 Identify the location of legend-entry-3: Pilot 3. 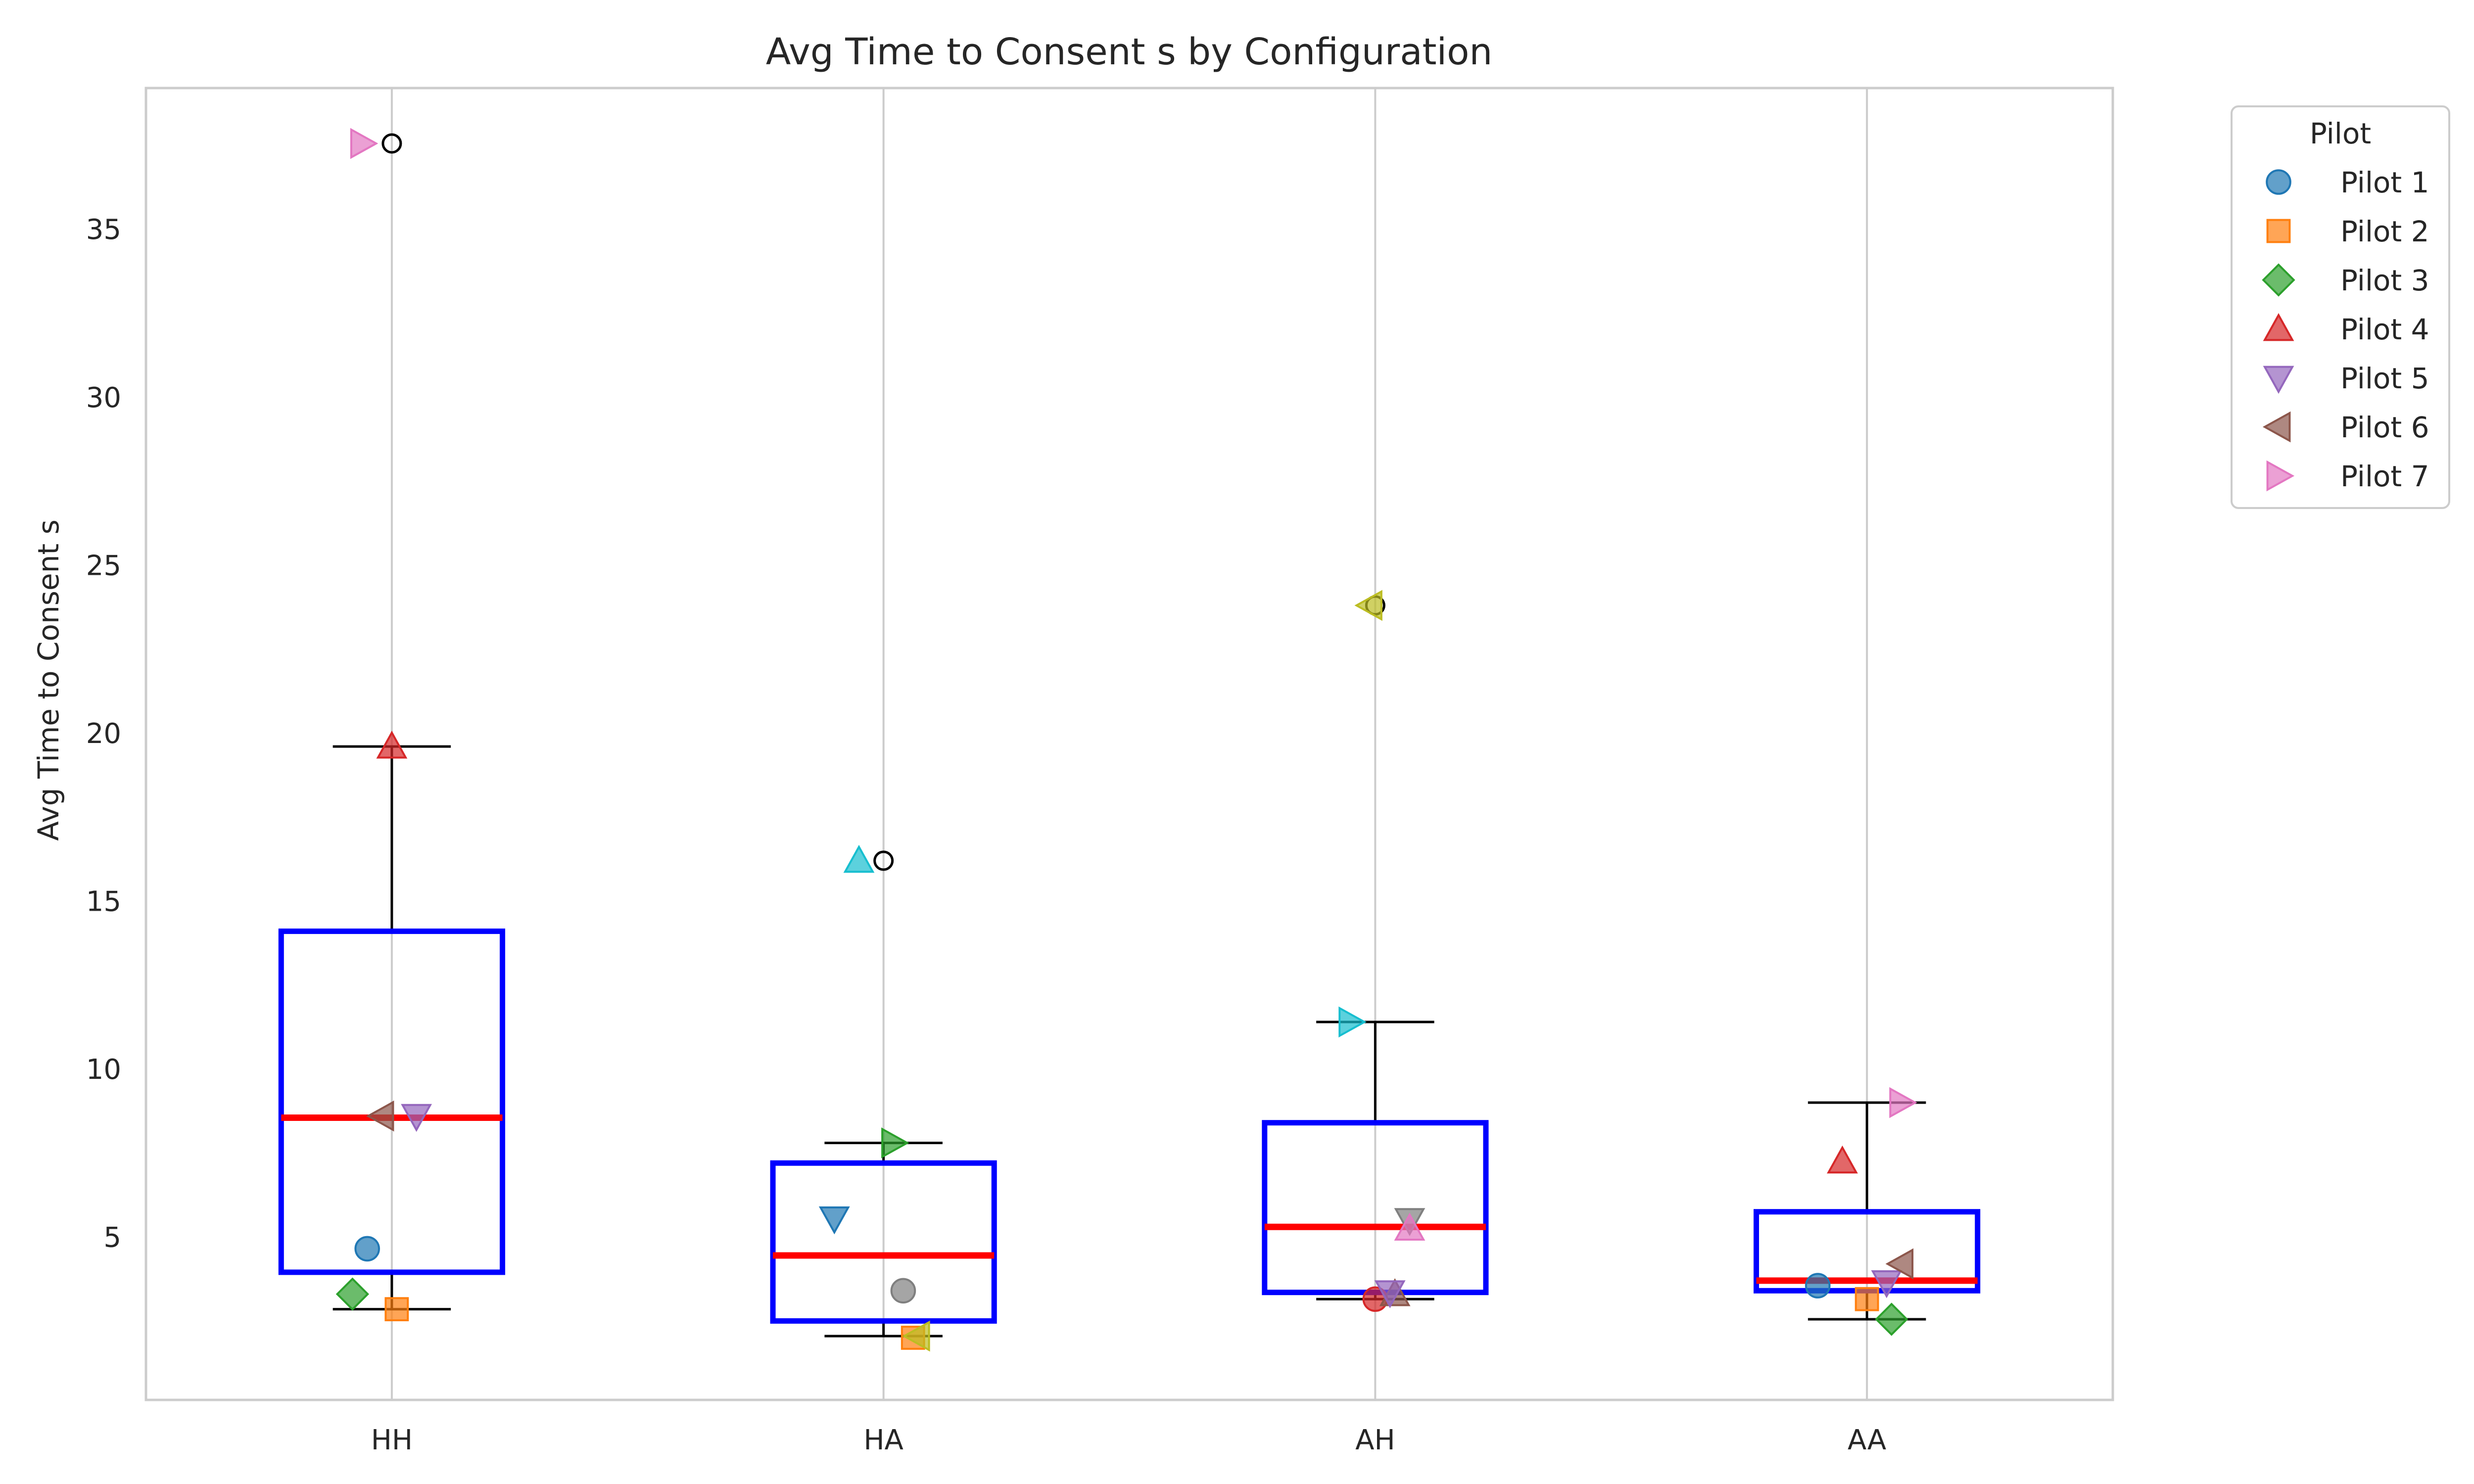
(2345, 280).